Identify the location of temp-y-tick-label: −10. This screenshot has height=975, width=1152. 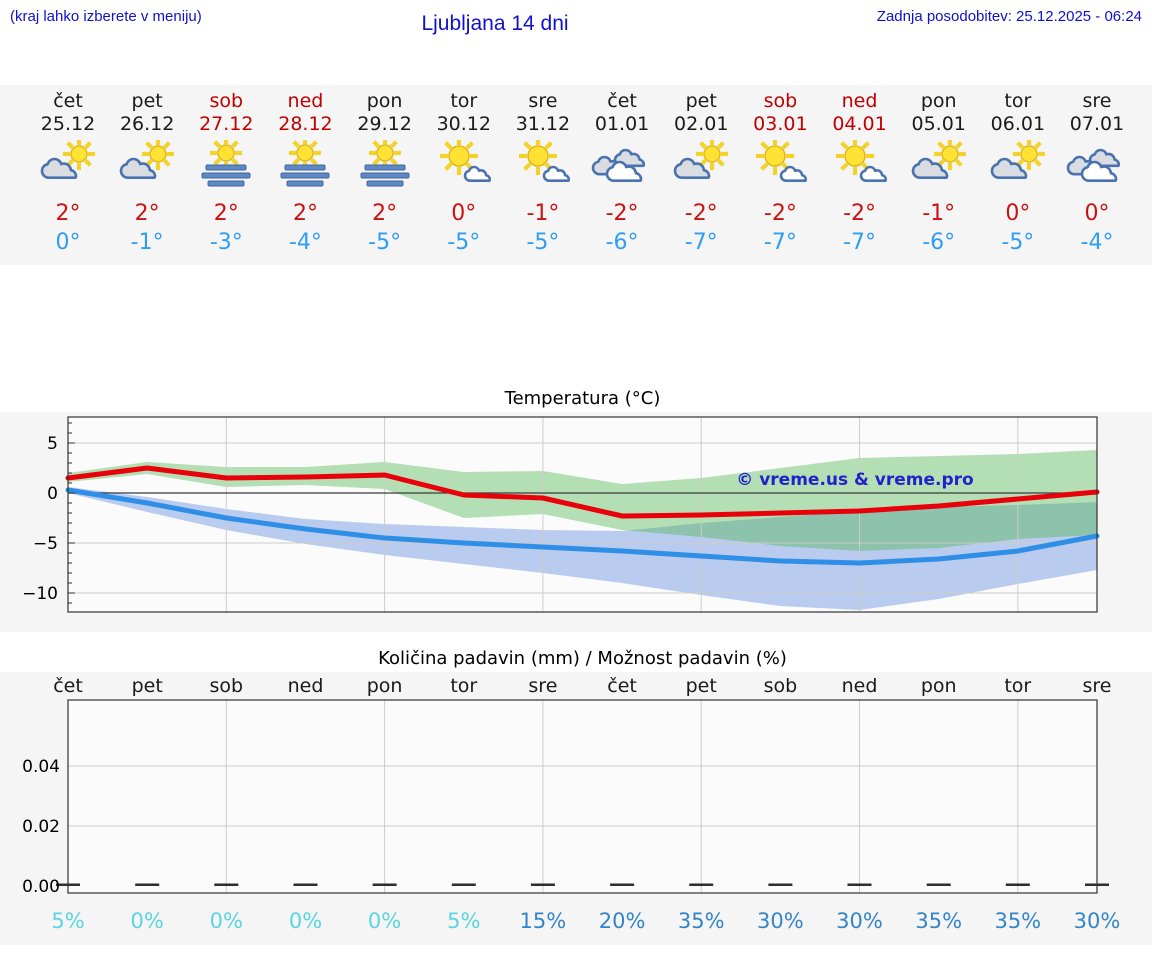
(40, 594).